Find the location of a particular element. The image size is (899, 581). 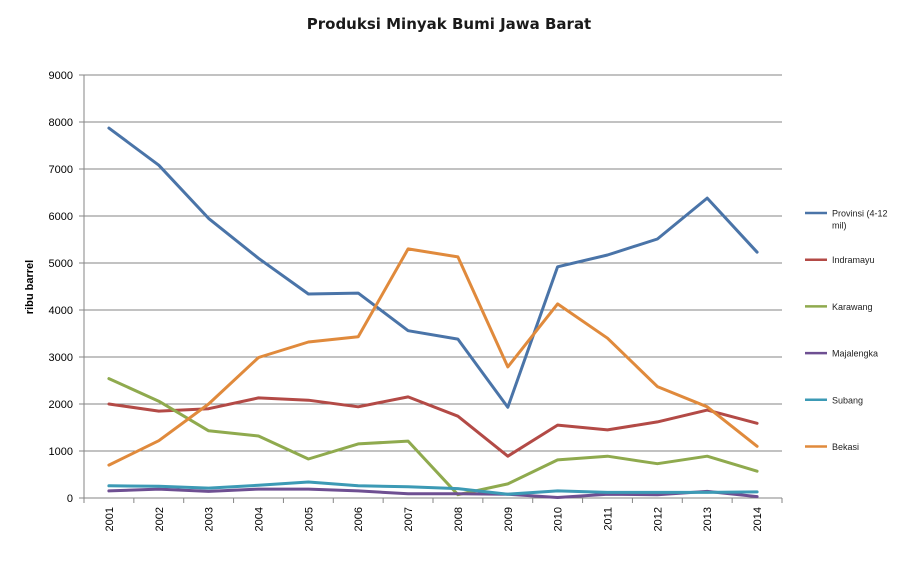

x-tick-label: 2003 is located at coordinates (210, 519).